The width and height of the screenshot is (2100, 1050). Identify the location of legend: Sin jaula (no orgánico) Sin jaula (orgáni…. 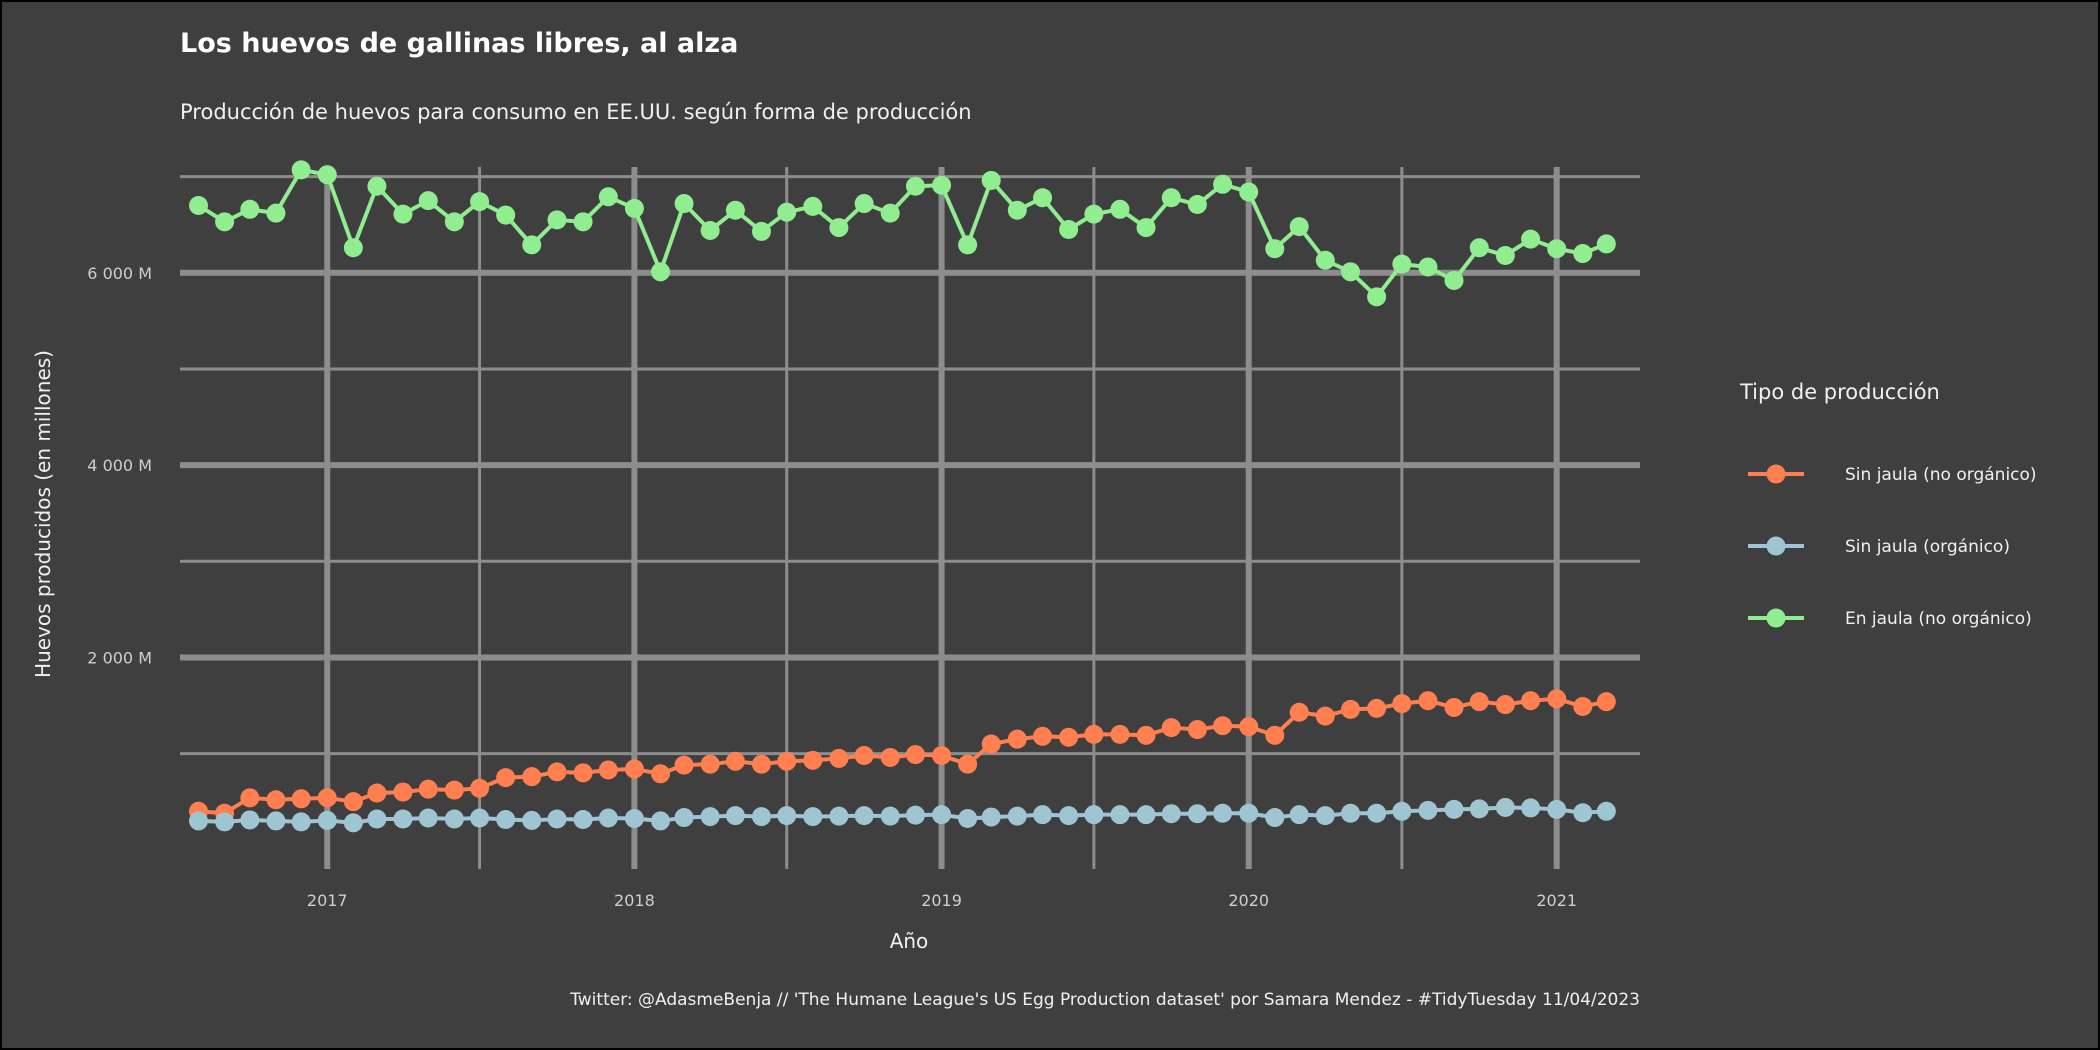
(1892, 546).